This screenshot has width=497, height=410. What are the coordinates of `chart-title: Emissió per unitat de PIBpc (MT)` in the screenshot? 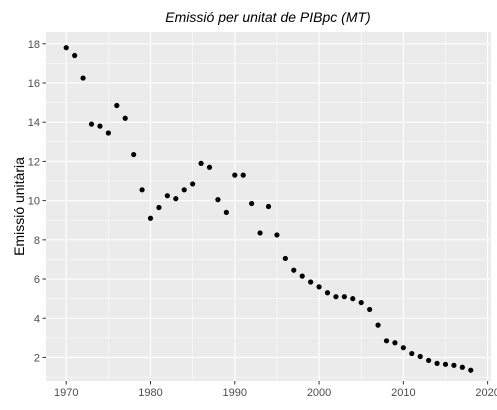 It's located at (267, 17).